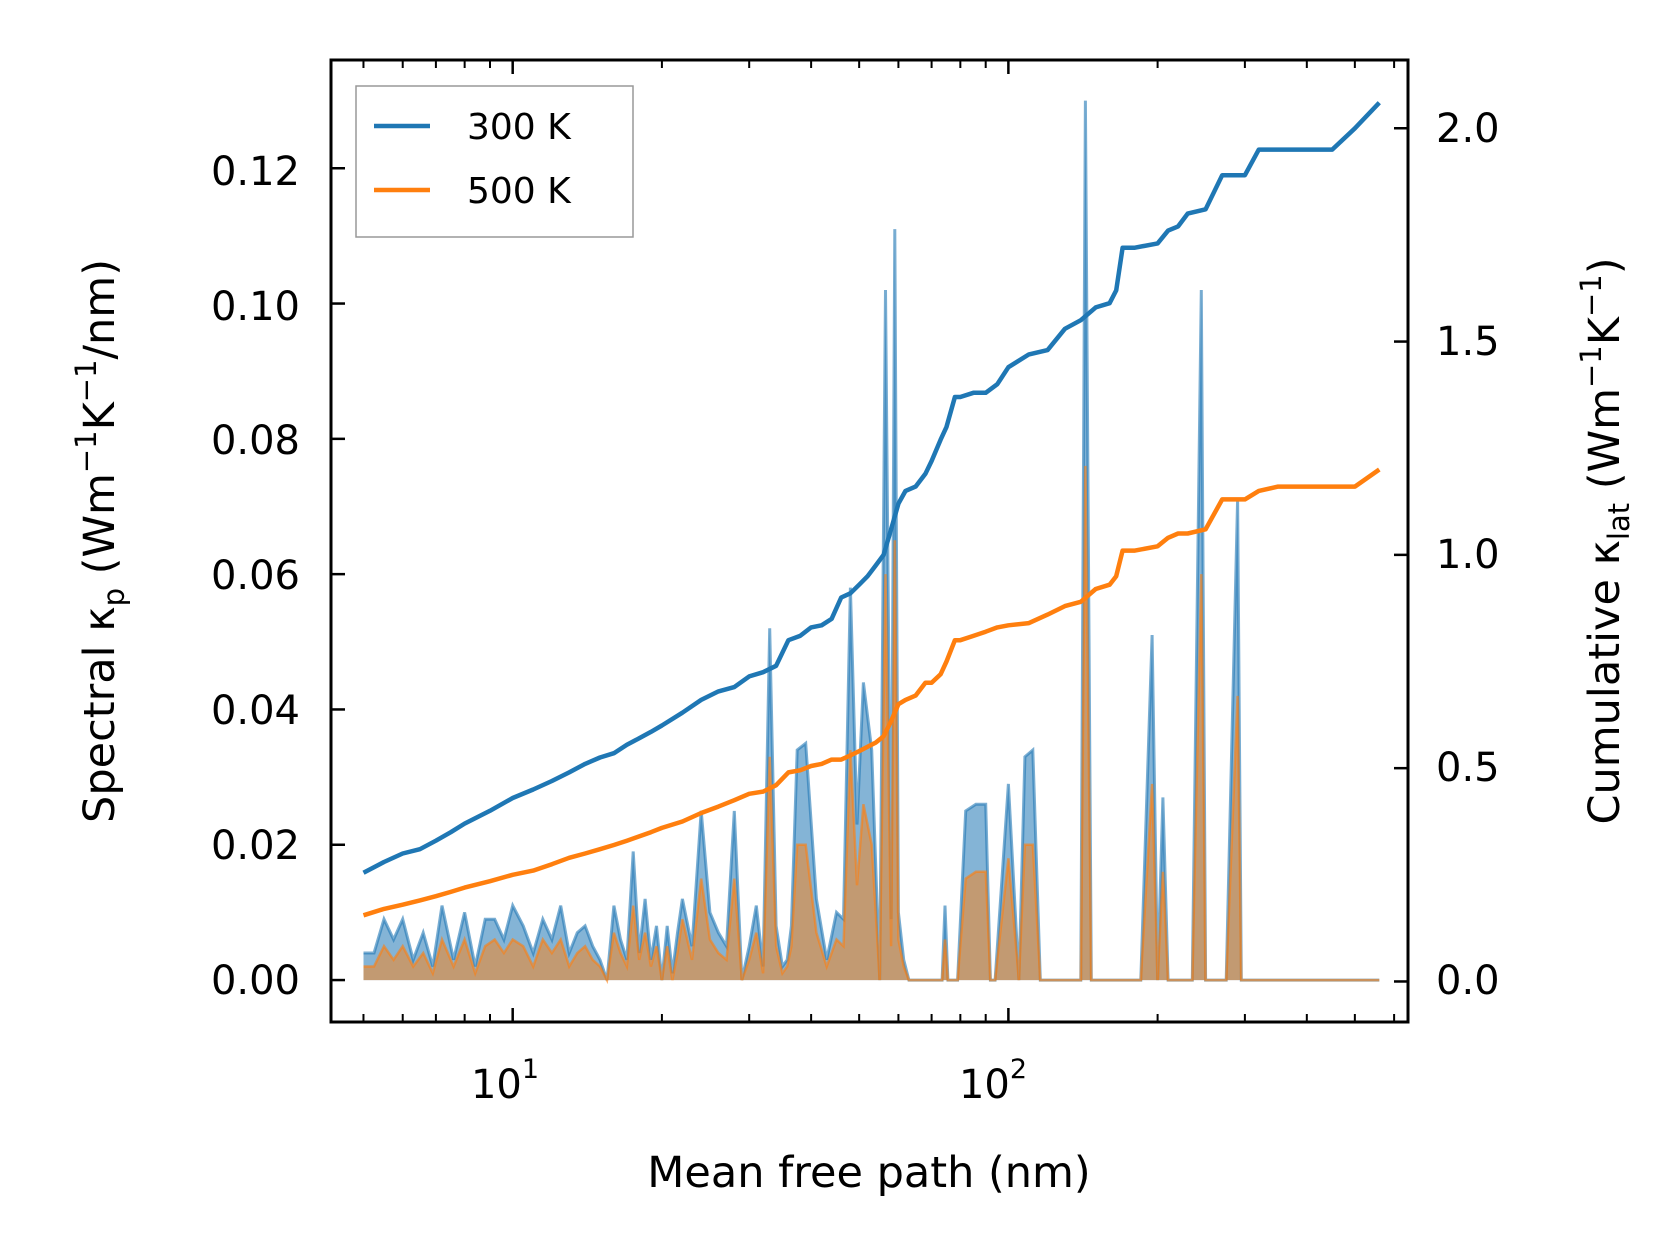  I want to click on y-left-title-exp-1: −1, so click(86, 451).